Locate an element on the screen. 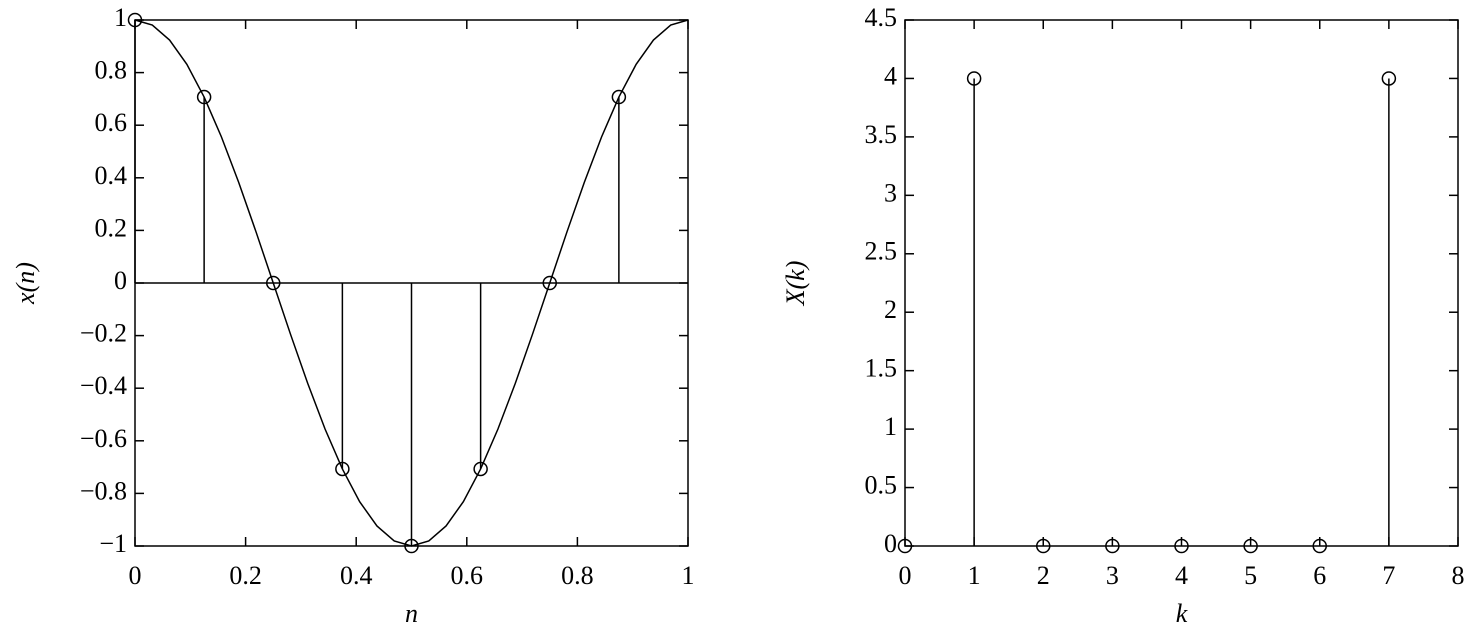 The image size is (1473, 634). y-tick-label: 0.2 is located at coordinates (111, 227).